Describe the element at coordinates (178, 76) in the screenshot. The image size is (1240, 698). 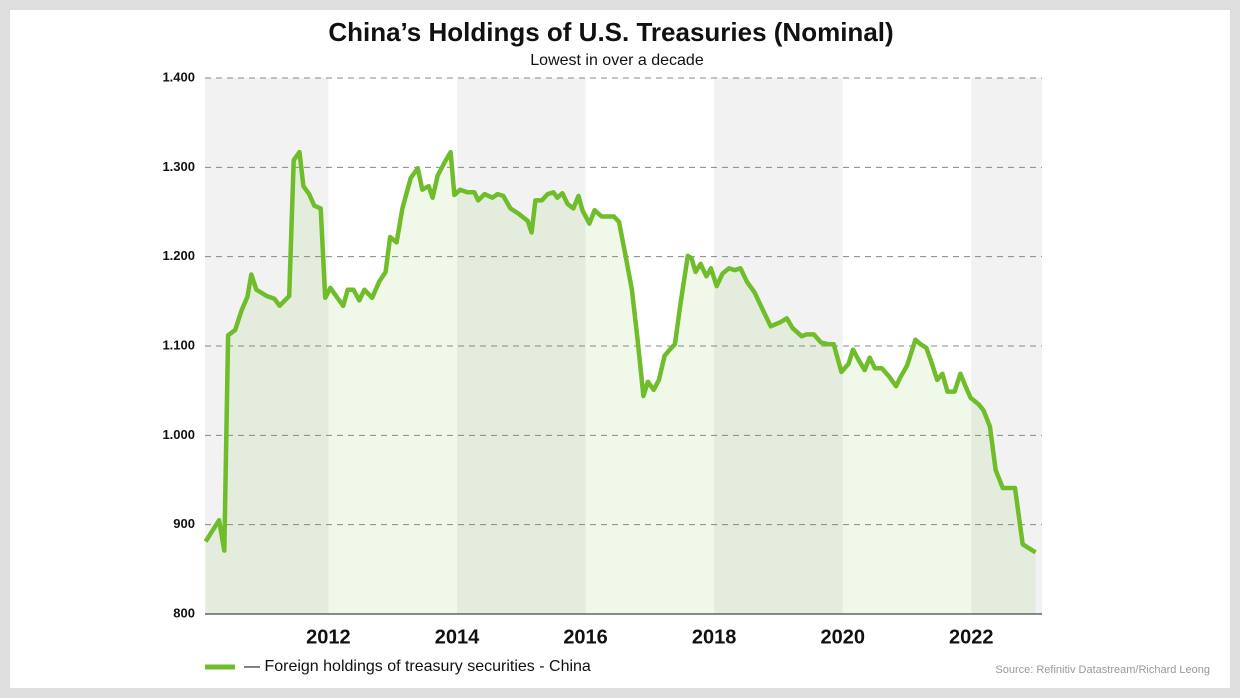
I see `y-tick-label: 1.400` at that location.